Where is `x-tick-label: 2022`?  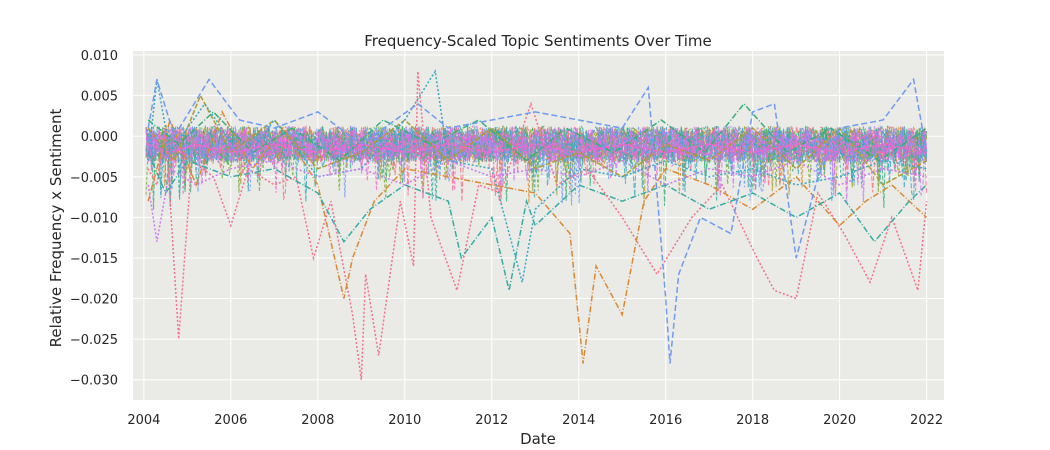
x-tick-label: 2022 is located at coordinates (926, 420).